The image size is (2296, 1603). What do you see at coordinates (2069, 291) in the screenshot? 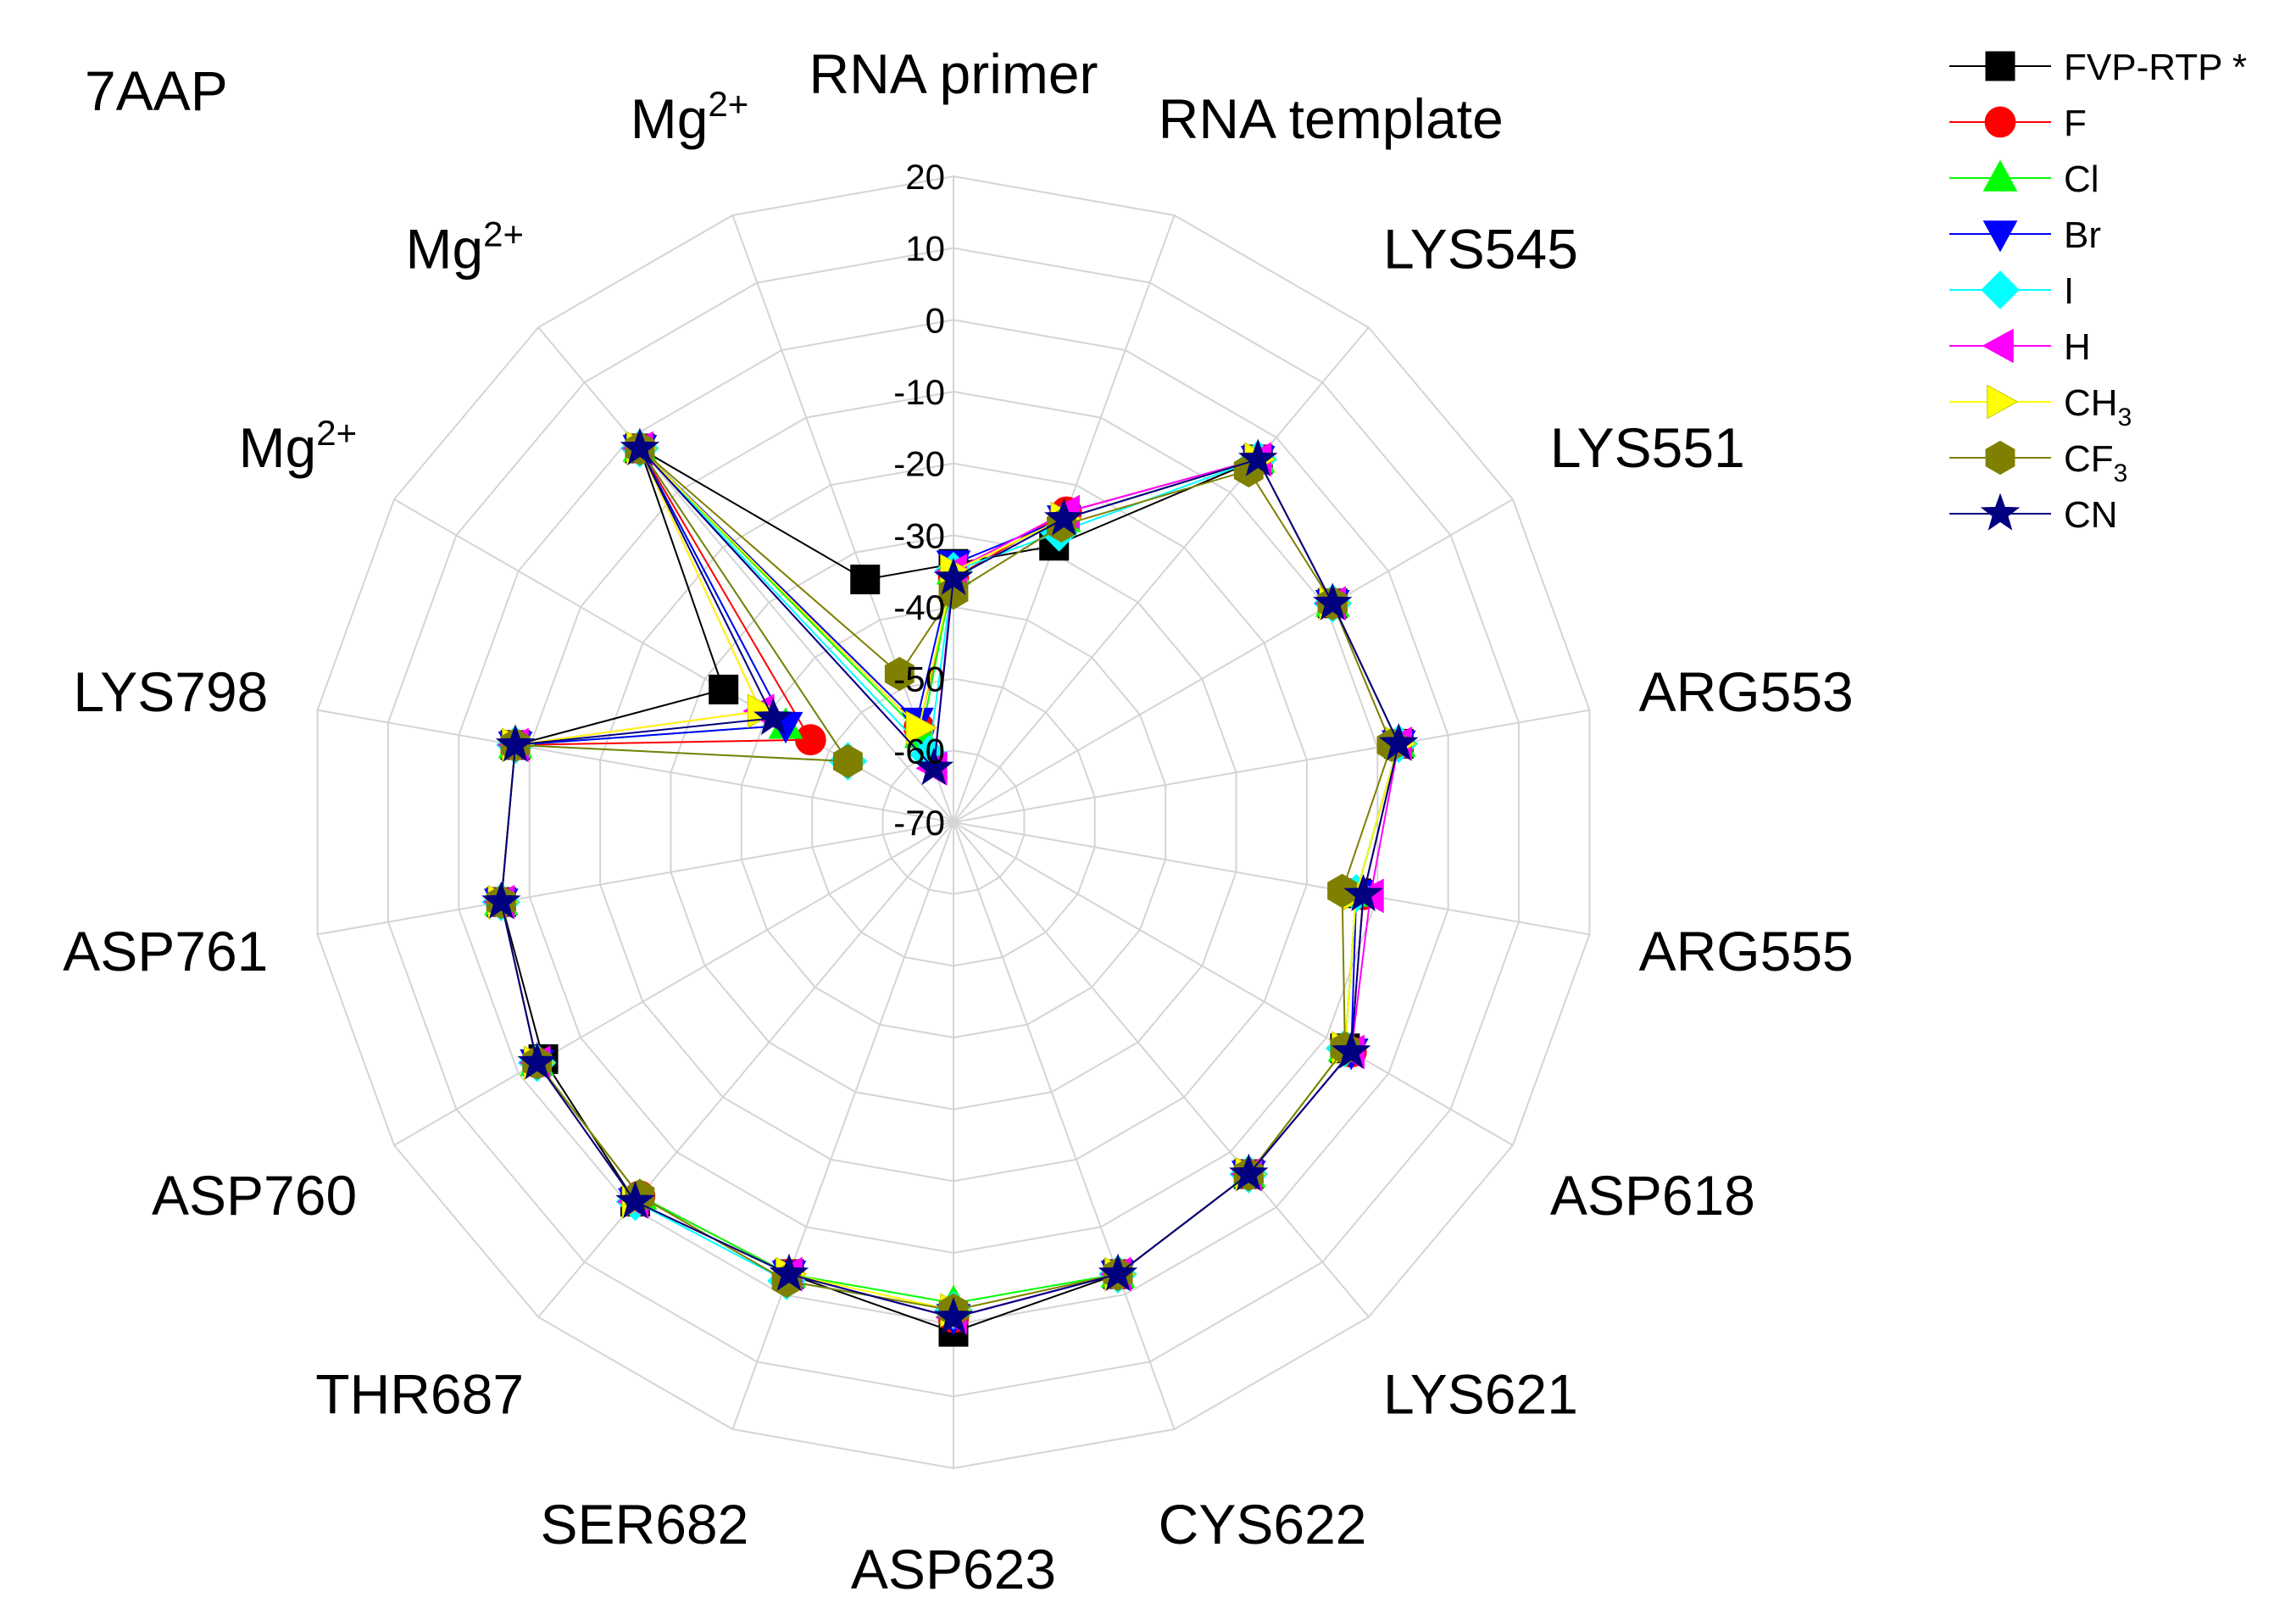
I see `legend-label: I` at bounding box center [2069, 291].